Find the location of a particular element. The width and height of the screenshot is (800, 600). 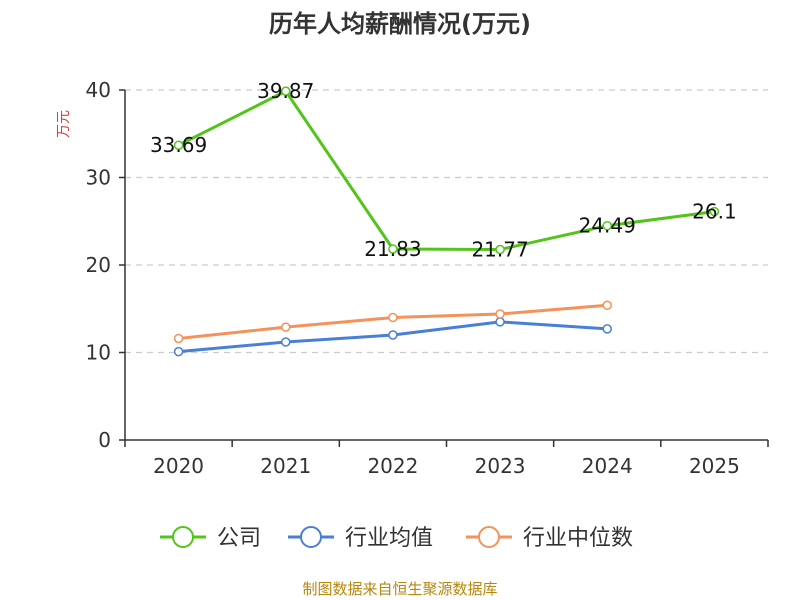

data-label: 26.1 is located at coordinates (714, 212).